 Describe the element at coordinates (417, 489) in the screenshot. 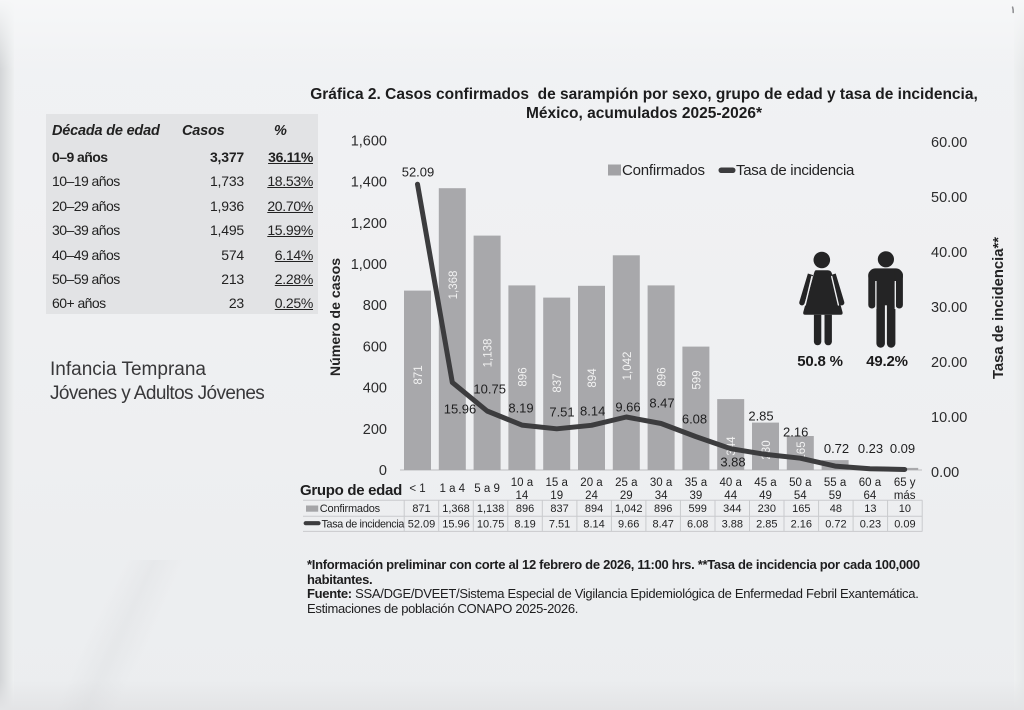

I see `svg-text: < 1` at that location.